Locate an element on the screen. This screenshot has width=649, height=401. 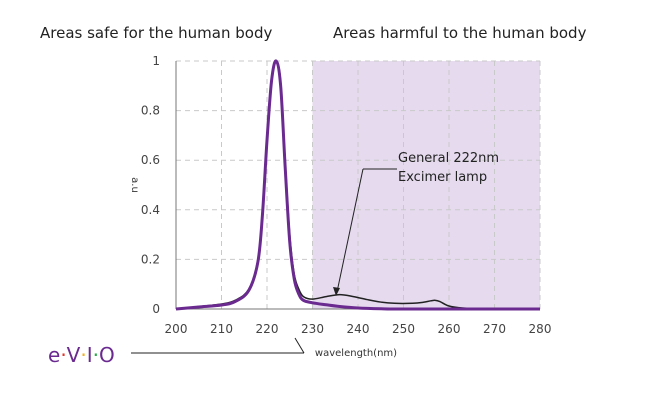
y-tick-label: 0.6 is located at coordinates (150, 160).